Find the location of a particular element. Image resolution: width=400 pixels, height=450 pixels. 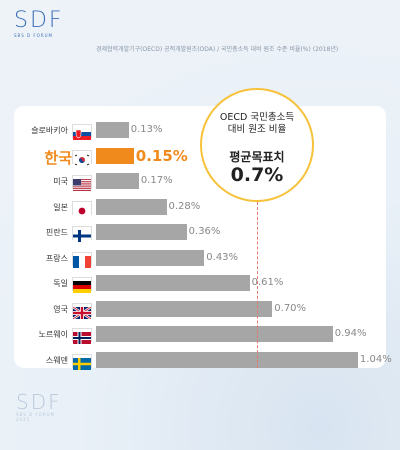

value-label: 0.36% is located at coordinates (204, 231).